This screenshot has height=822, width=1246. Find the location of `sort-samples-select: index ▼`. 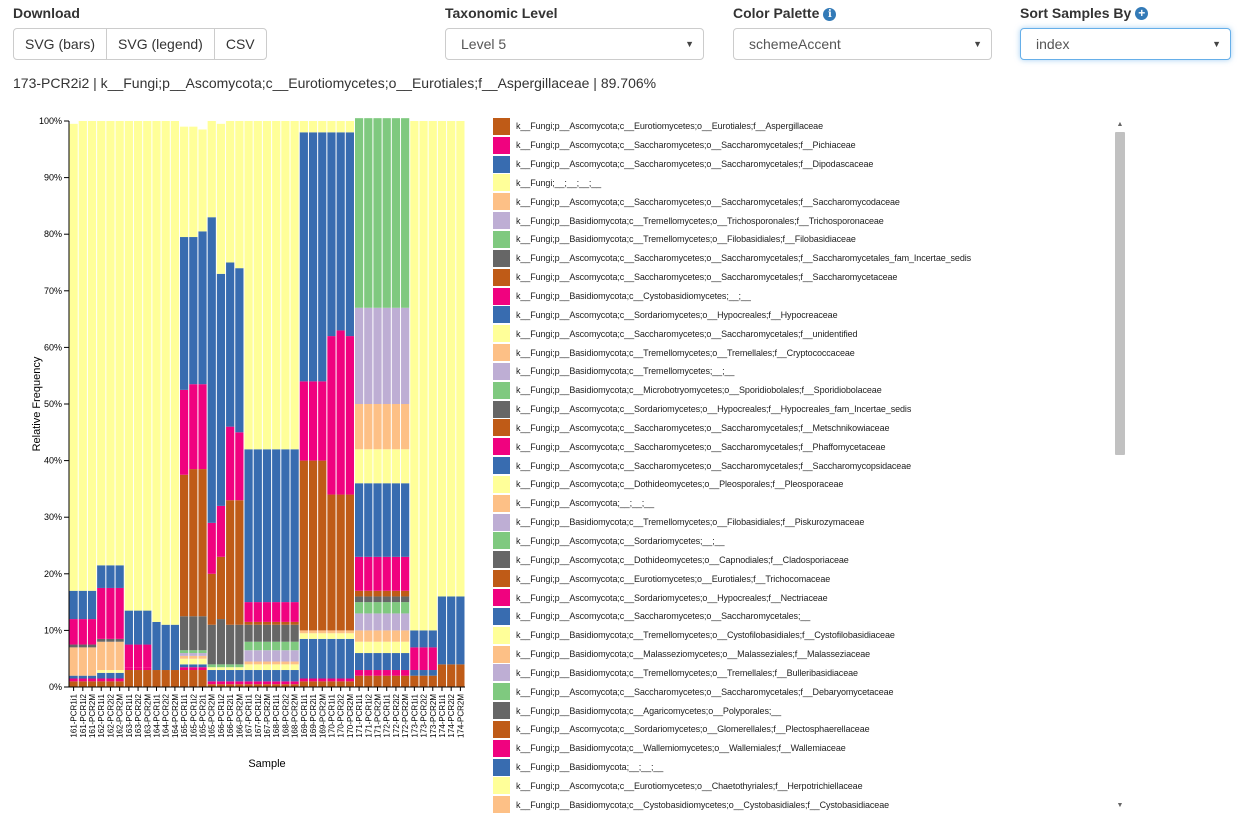

sort-samples-select: index ▼ is located at coordinates (1125, 44).